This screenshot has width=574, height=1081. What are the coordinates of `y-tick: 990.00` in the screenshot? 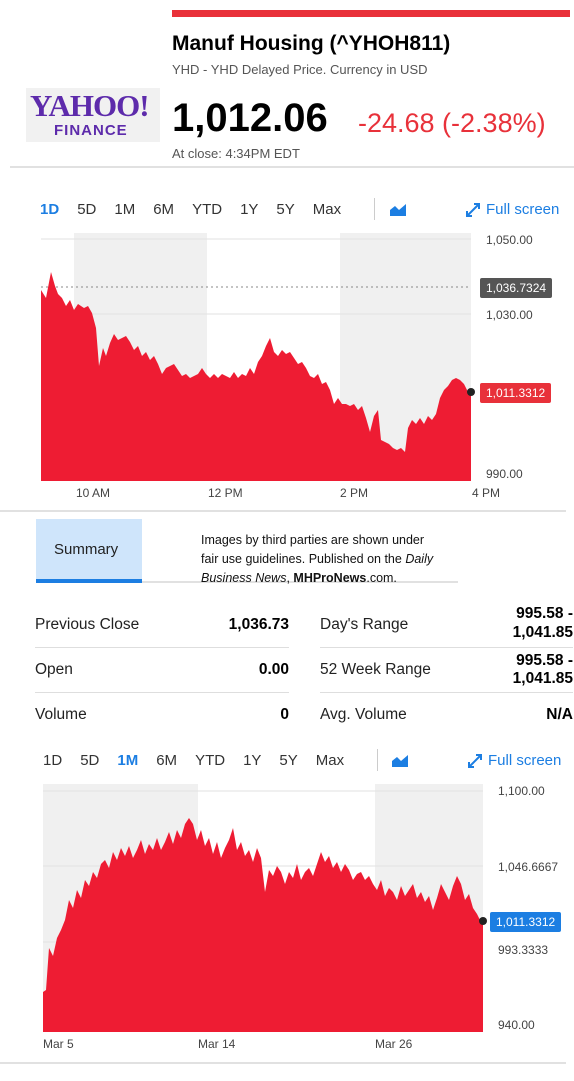 It's located at (504, 474).